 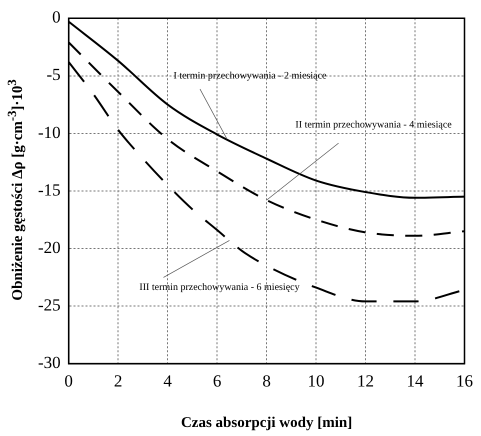 What do you see at coordinates (217, 380) in the screenshot?
I see `x-tick-label: 6` at bounding box center [217, 380].